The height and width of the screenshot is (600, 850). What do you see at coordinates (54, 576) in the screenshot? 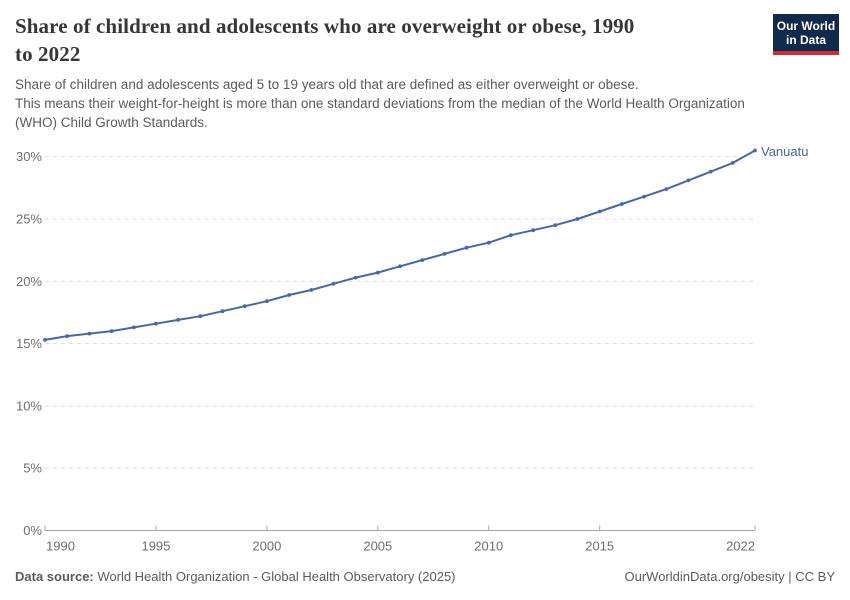
I see `data-source-label: Data source:` at bounding box center [54, 576].